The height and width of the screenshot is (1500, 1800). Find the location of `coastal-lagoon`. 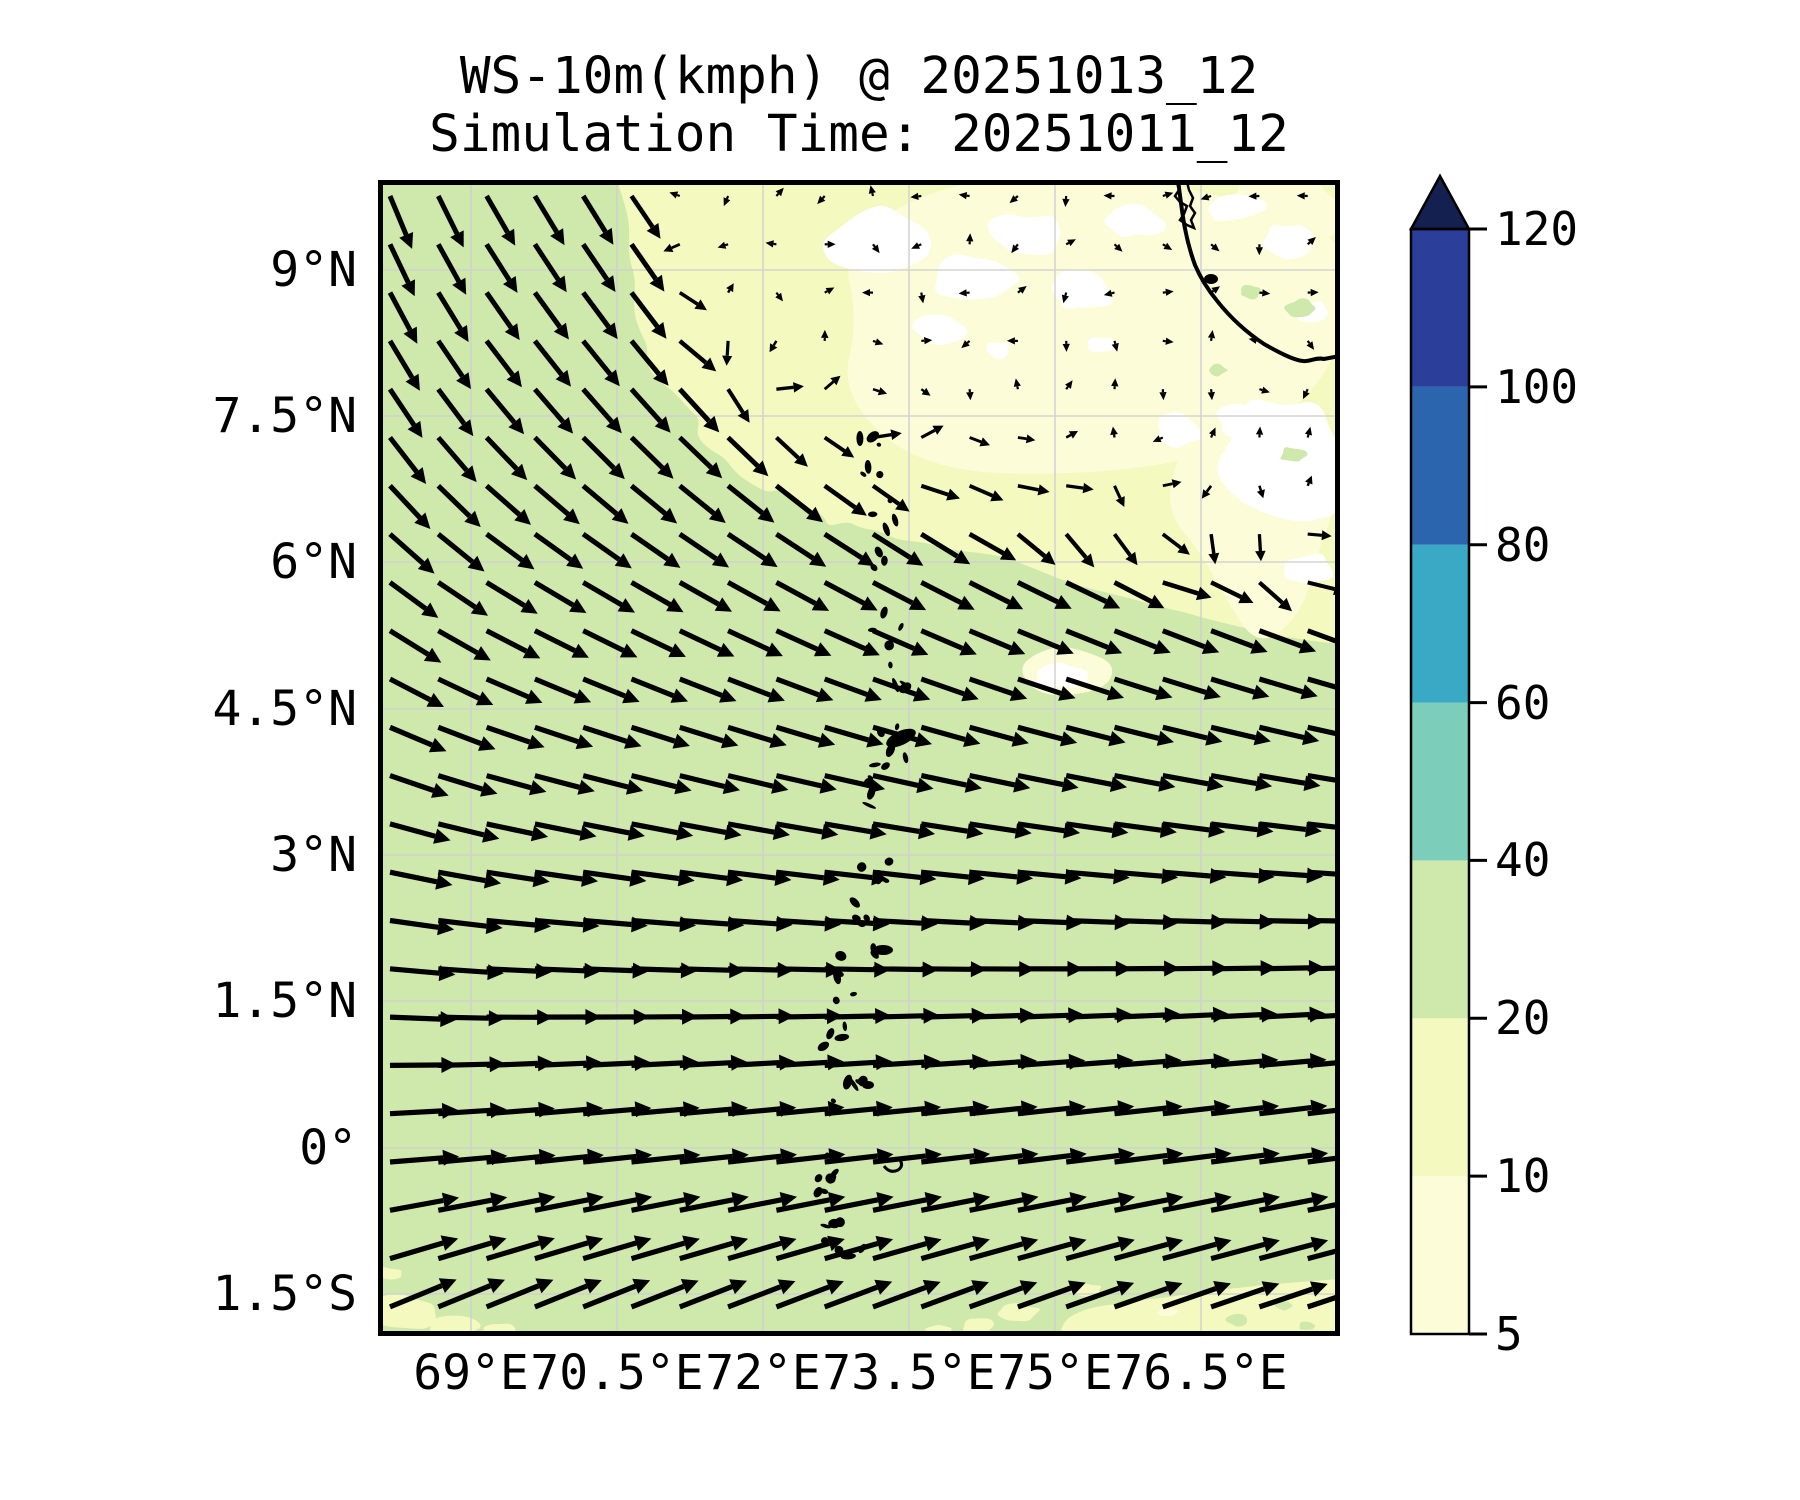

coastal-lagoon is located at coordinates (1185, 206).